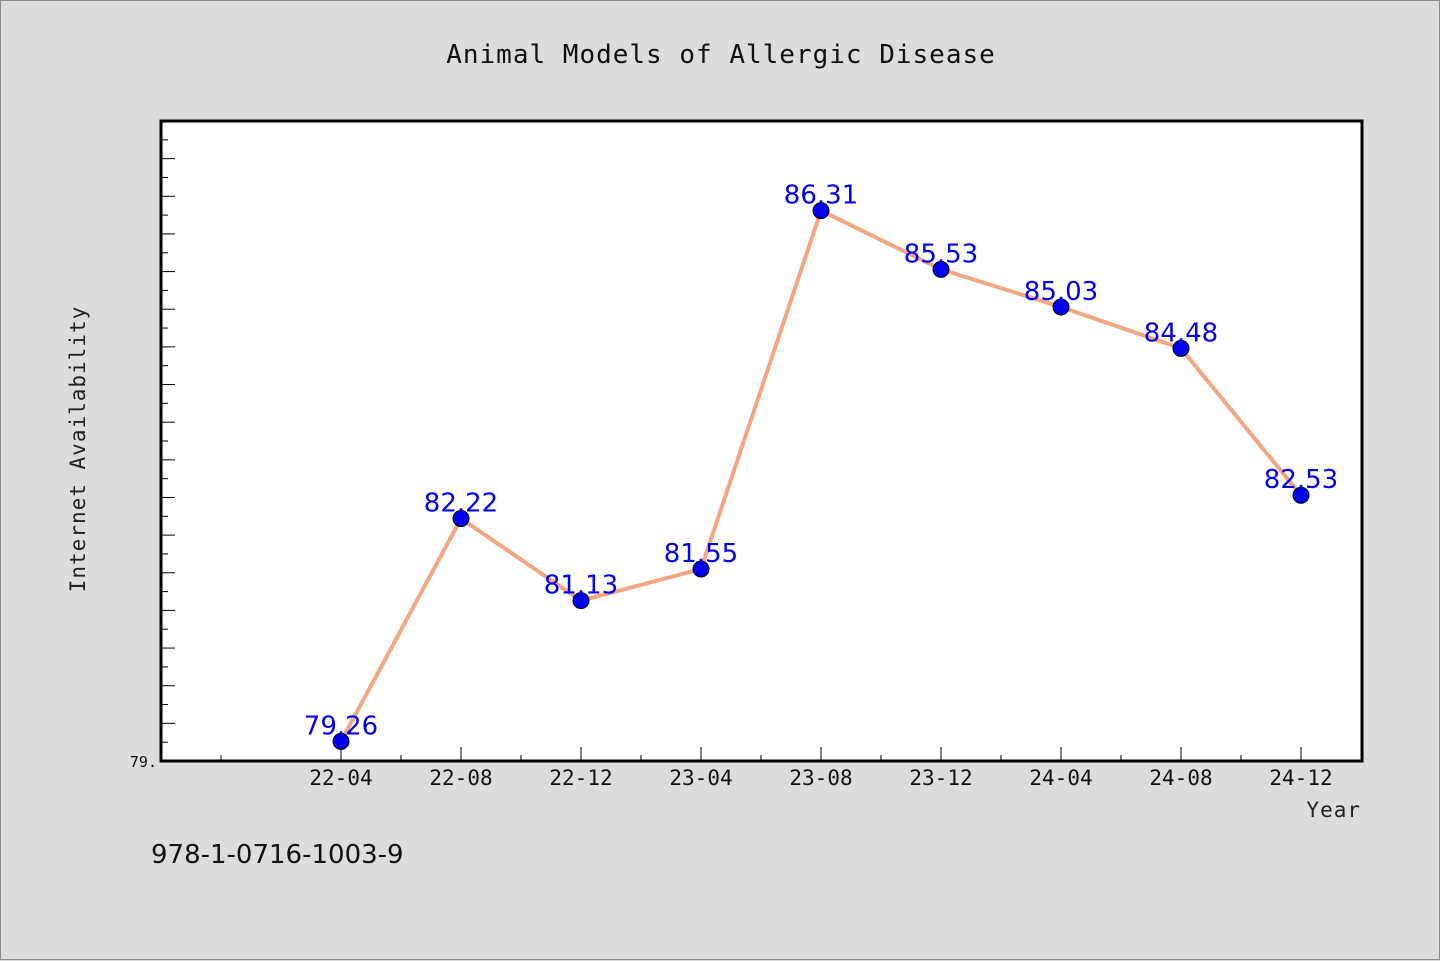 The image size is (1440, 961). Describe the element at coordinates (143, 762) in the screenshot. I see `y-axis-min-label: 79.` at that location.